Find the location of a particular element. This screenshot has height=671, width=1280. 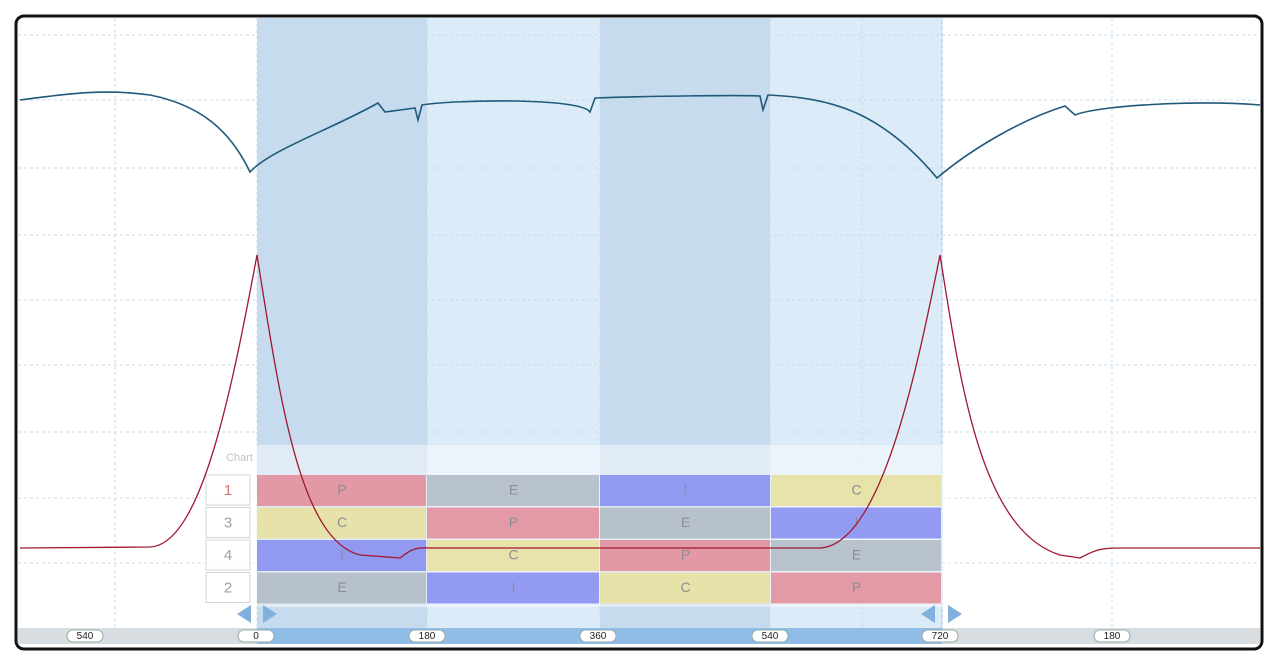

axis-label: 720 is located at coordinates (940, 636).